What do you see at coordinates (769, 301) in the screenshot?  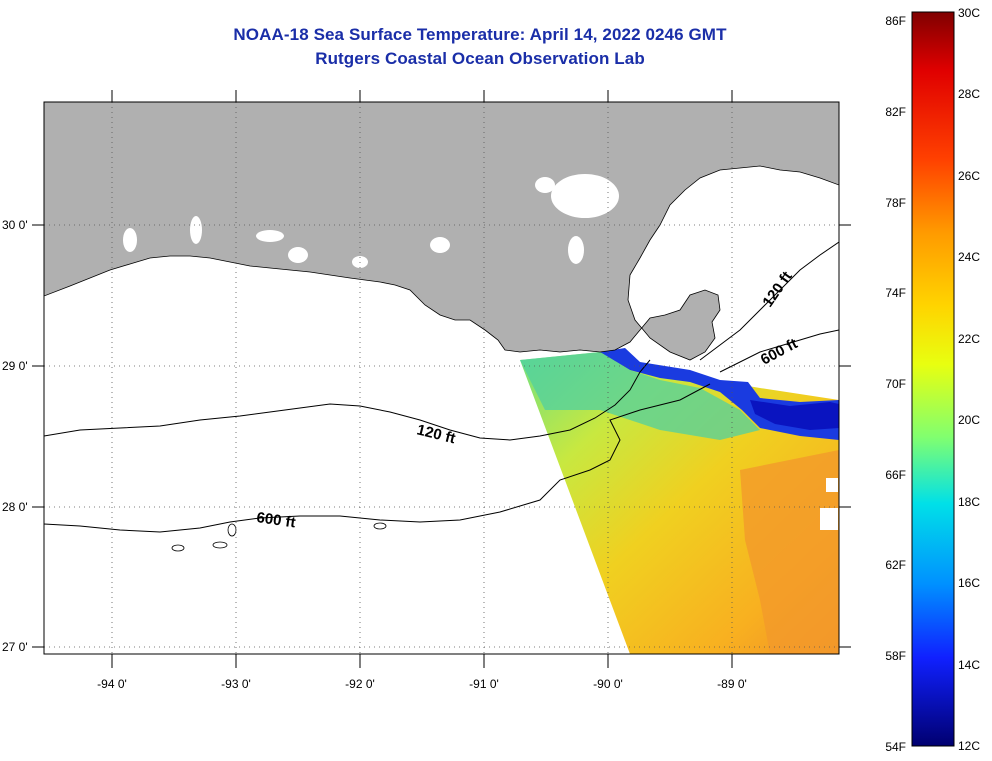 I see `contour-120ft-east` at bounding box center [769, 301].